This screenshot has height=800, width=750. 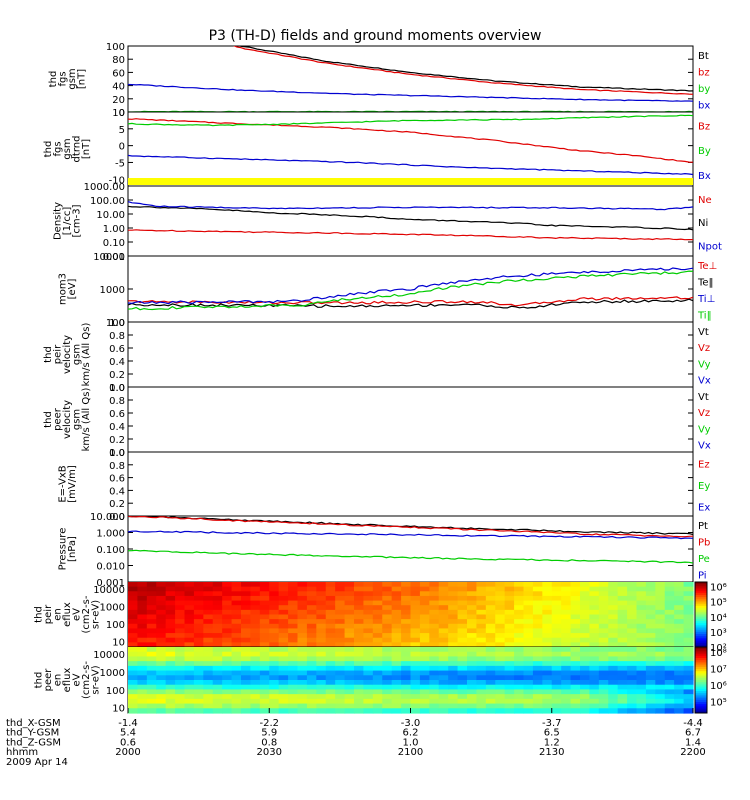 I want to click on p1-legend-3: bx, so click(x=704, y=106).